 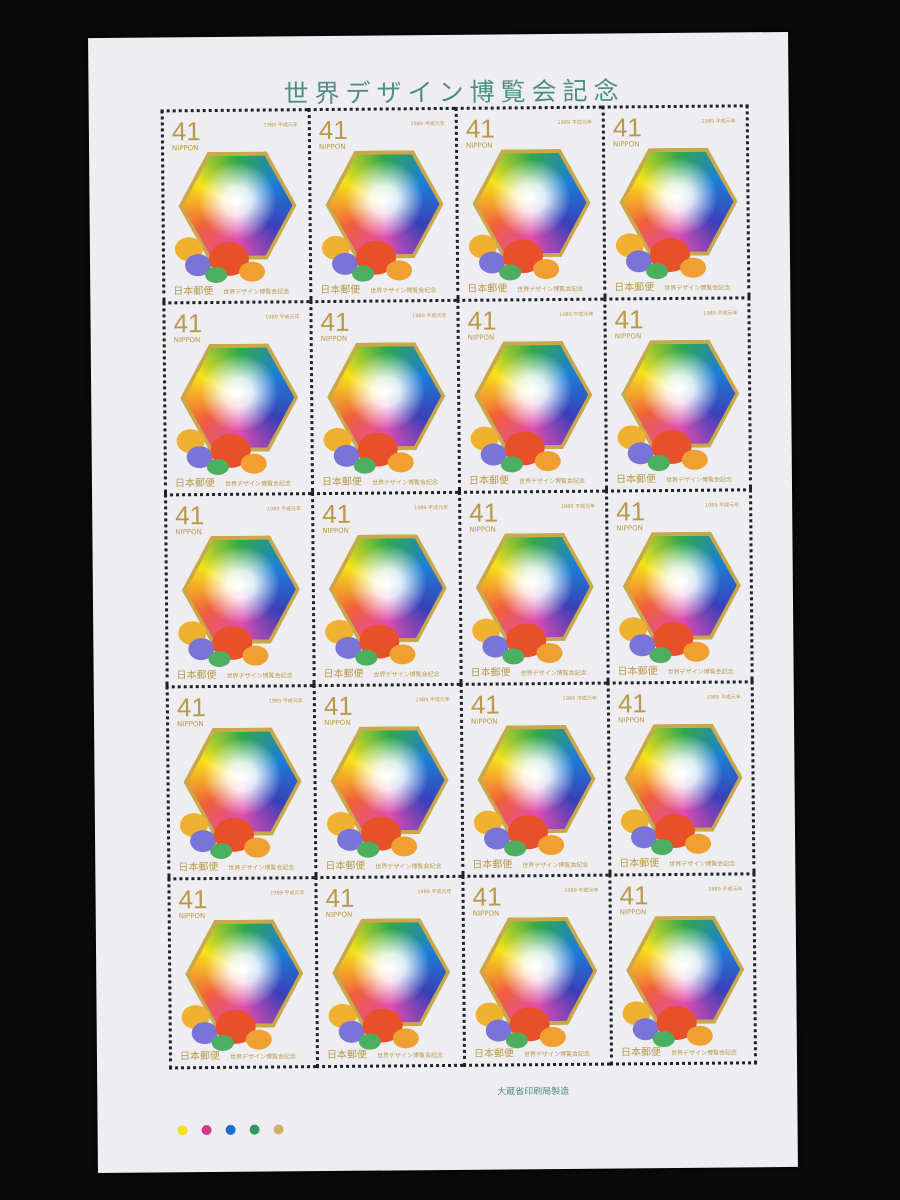 What do you see at coordinates (454, 92) in the screenshot?
I see `sheet-title: 世界デザイン博覧会記念` at bounding box center [454, 92].